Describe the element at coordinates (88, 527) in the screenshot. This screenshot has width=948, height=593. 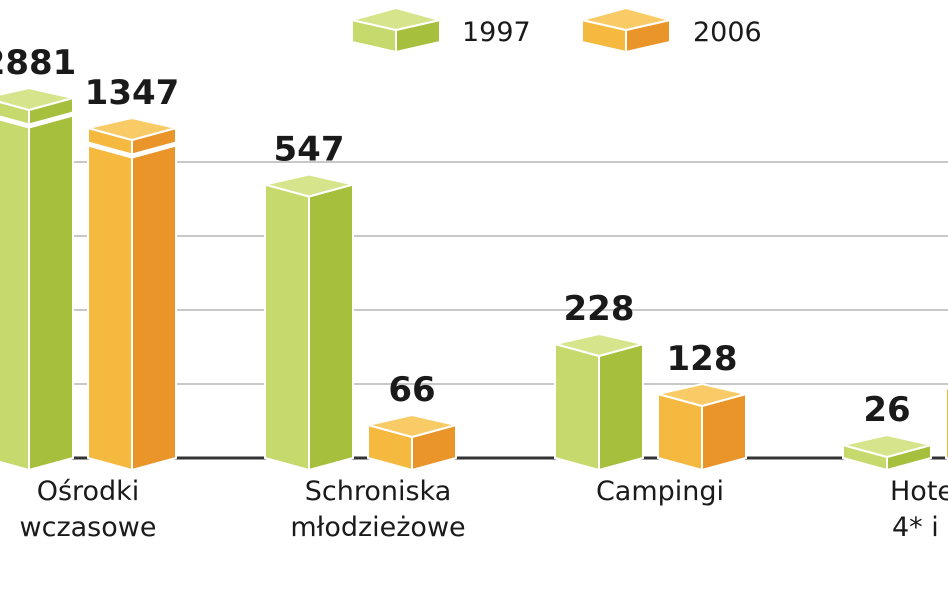
I see `category-label: wczasowe` at that location.